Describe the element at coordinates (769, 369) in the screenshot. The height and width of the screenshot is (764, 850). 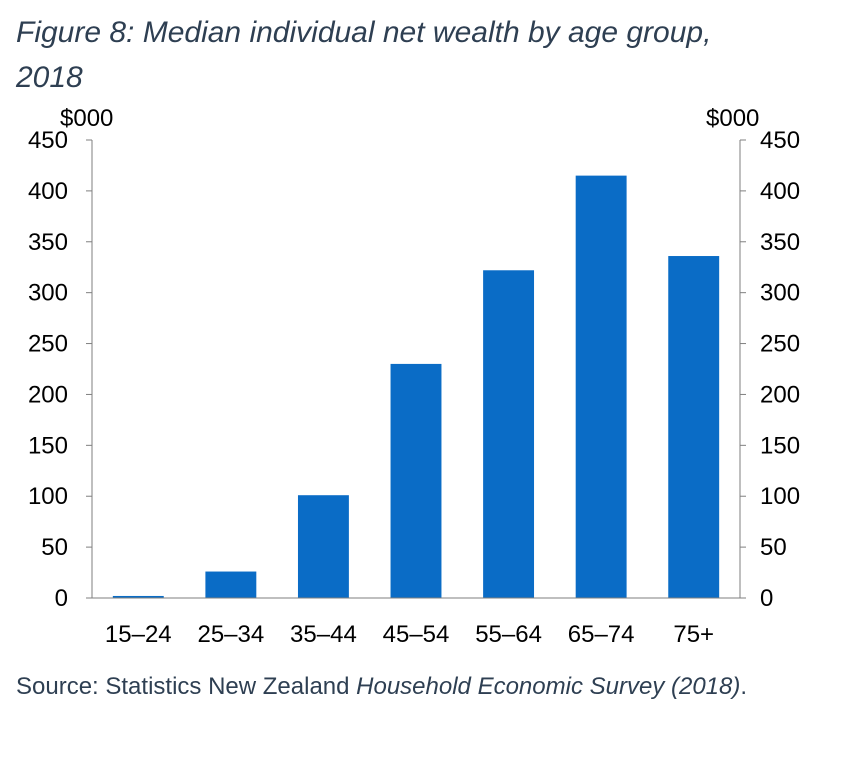
I see `y-axis-right: 0 50 100 150 200 250 300 350 400 450` at that location.